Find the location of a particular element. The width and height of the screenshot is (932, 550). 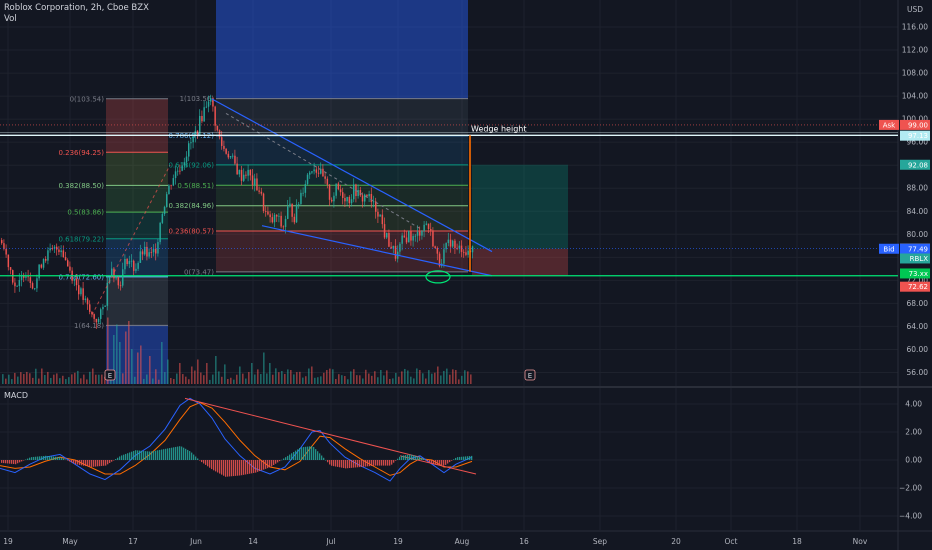

fib-level-label: 1(64.18) is located at coordinates (89, 326).